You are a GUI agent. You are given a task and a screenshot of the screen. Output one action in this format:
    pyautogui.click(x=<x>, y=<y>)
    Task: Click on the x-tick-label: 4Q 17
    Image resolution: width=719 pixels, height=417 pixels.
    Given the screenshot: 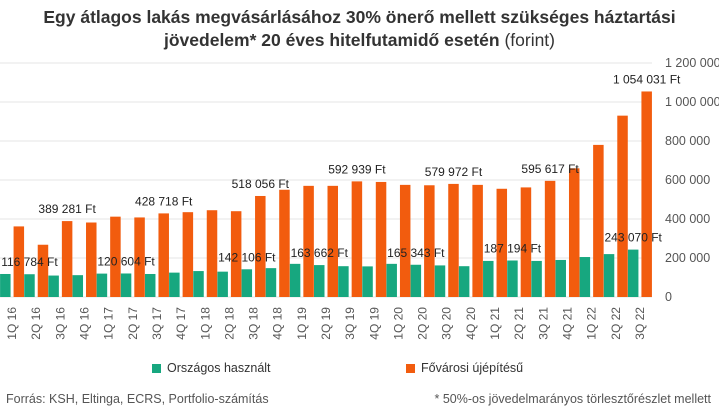 What is the action you would take?
    pyautogui.click(x=181, y=323)
    